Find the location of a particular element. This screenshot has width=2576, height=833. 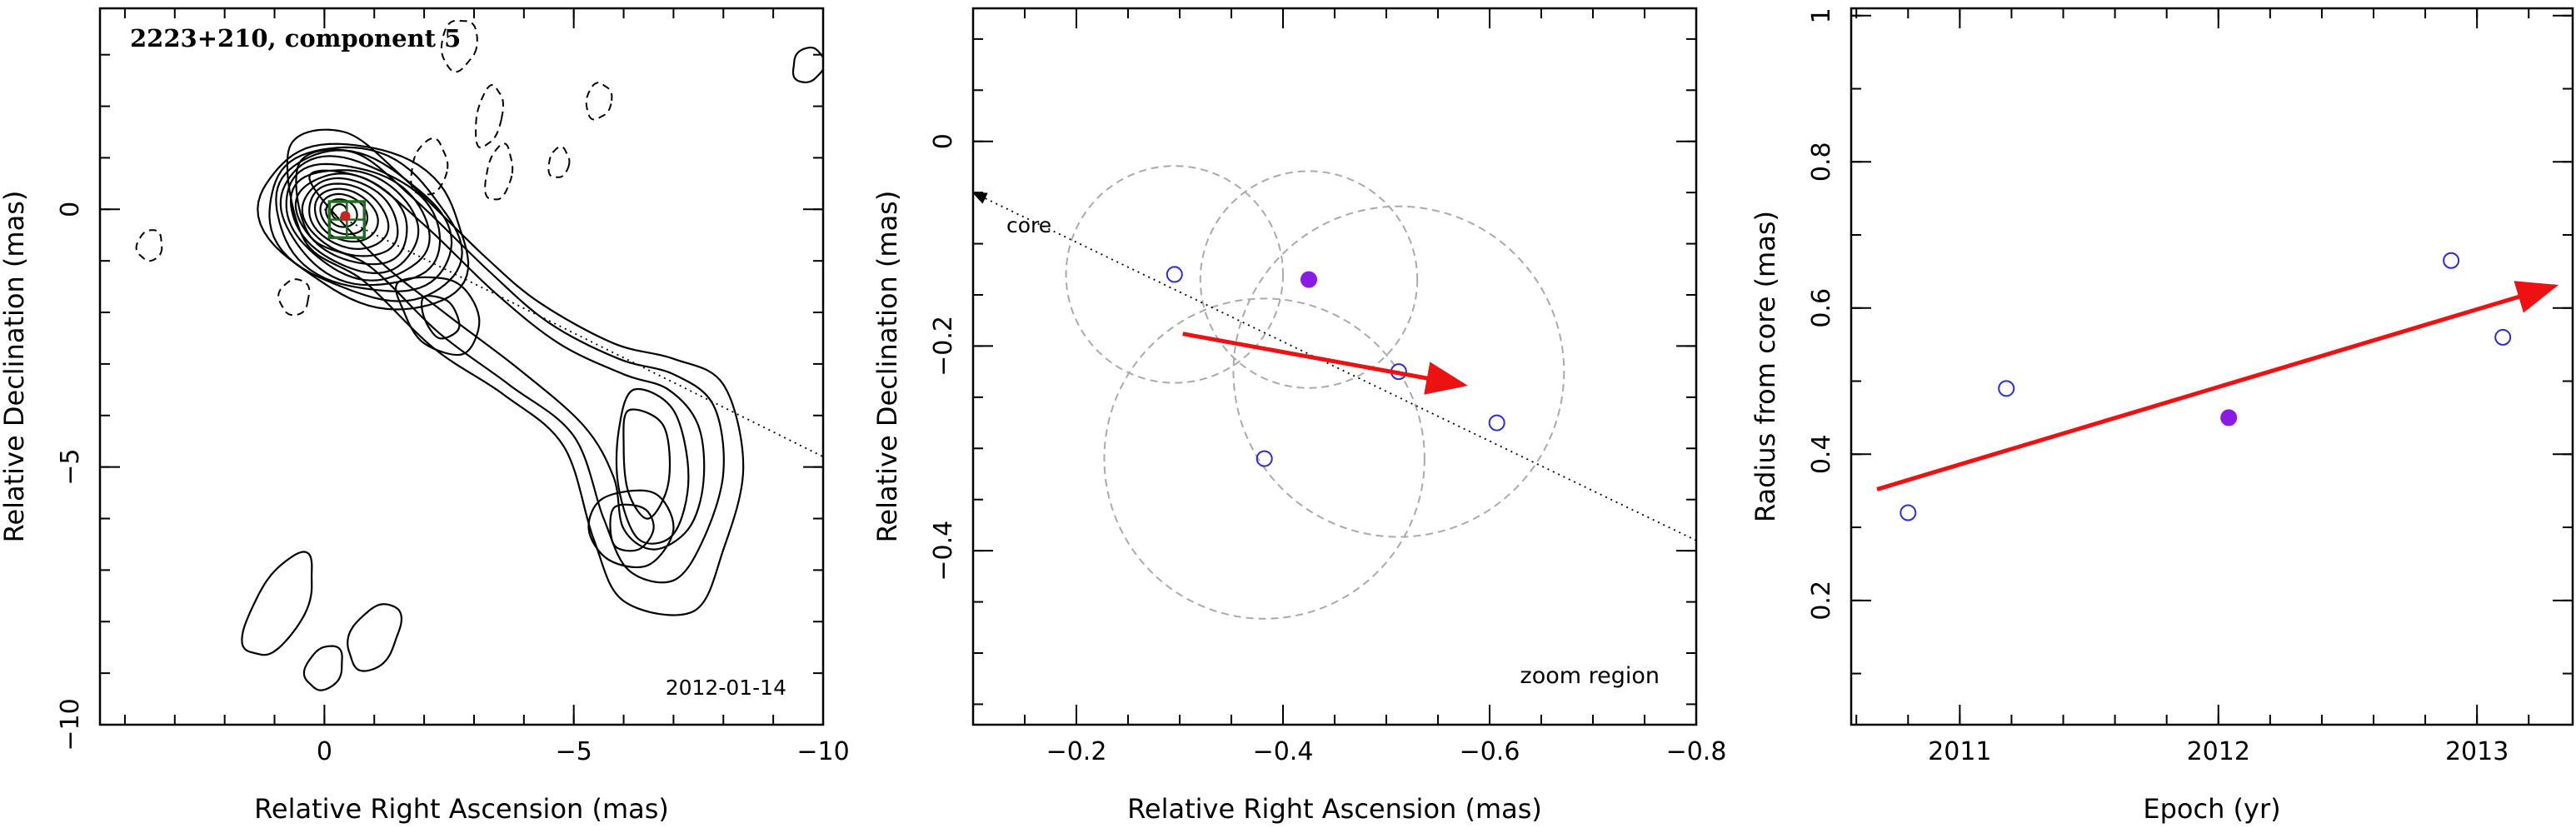

x-tick-label: −0.8 is located at coordinates (1696, 751).